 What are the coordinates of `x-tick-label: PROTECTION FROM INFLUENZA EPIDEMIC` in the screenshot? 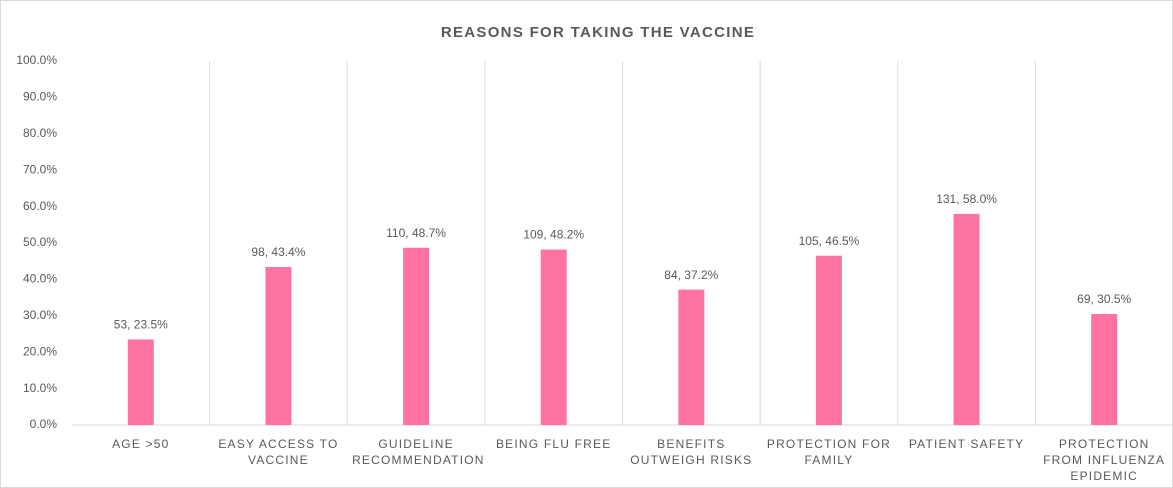 It's located at (1104, 460).